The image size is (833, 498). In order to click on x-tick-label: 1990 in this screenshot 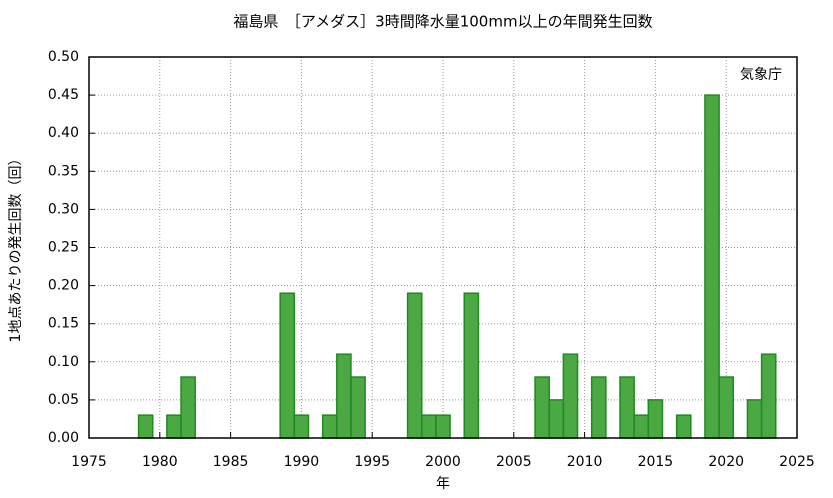, I will do `click(302, 462)`.